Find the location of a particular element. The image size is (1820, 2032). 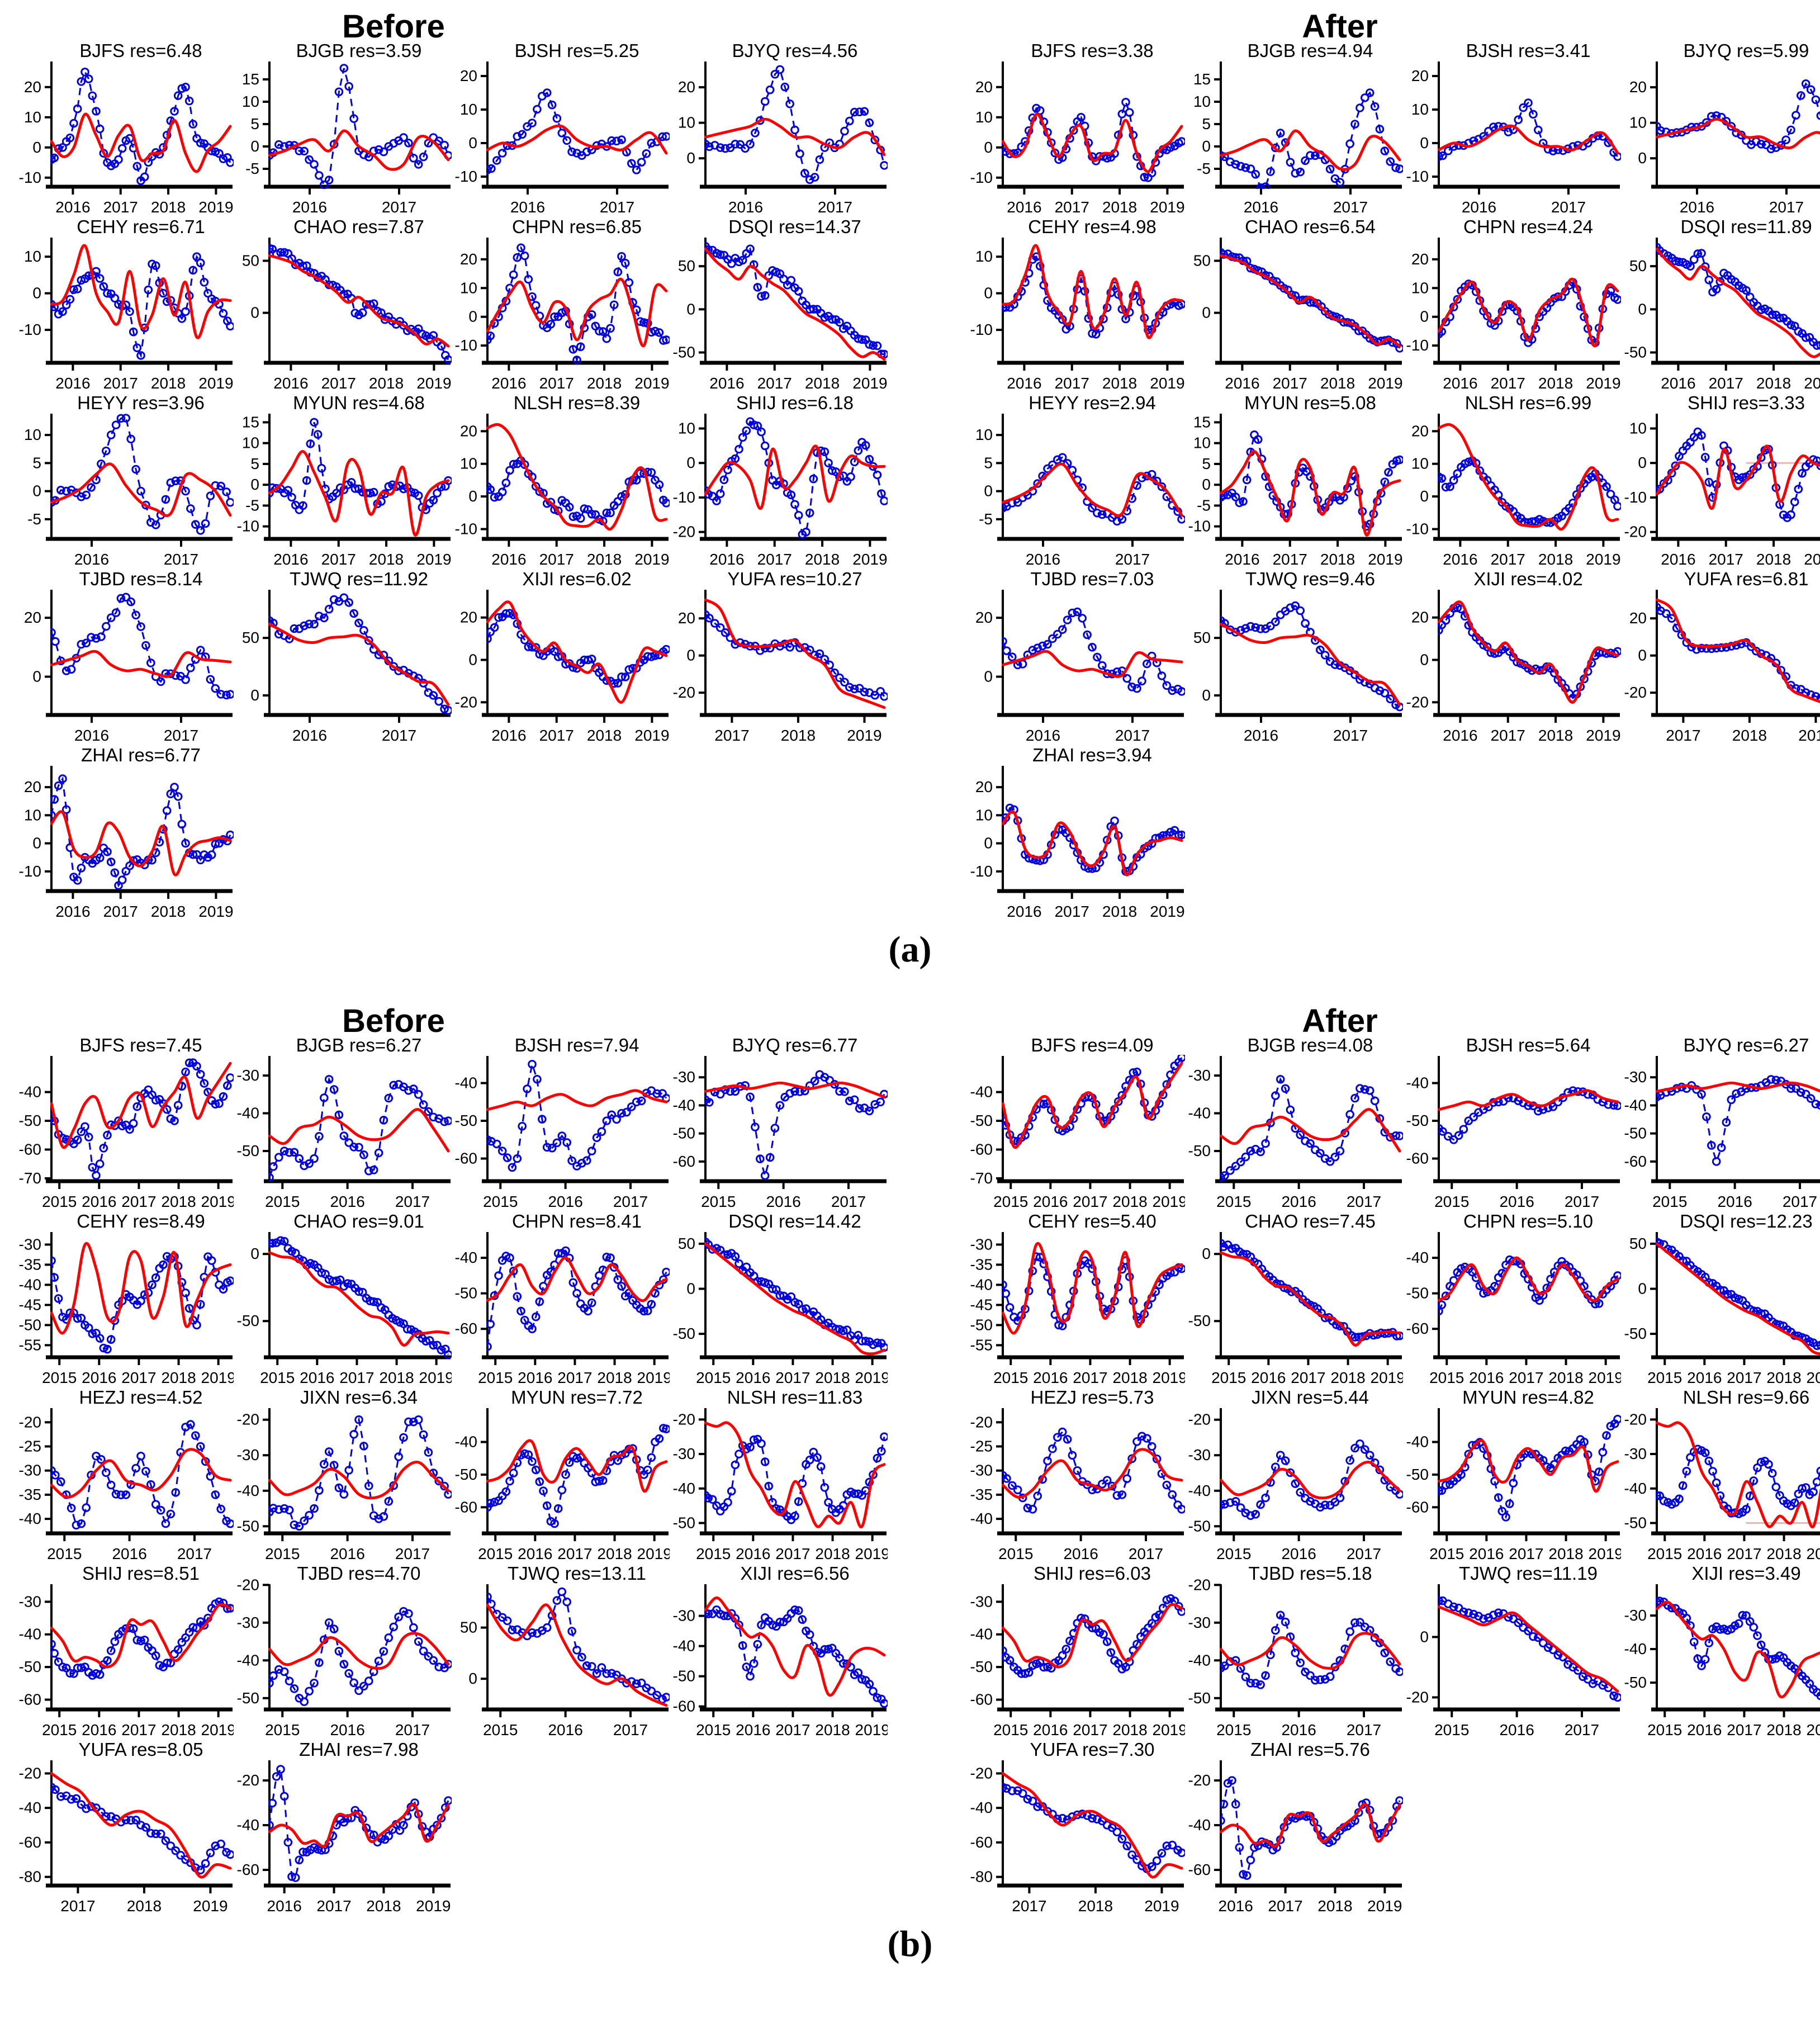

subplot-title: HEZJ res=5.73 is located at coordinates (1092, 1397).